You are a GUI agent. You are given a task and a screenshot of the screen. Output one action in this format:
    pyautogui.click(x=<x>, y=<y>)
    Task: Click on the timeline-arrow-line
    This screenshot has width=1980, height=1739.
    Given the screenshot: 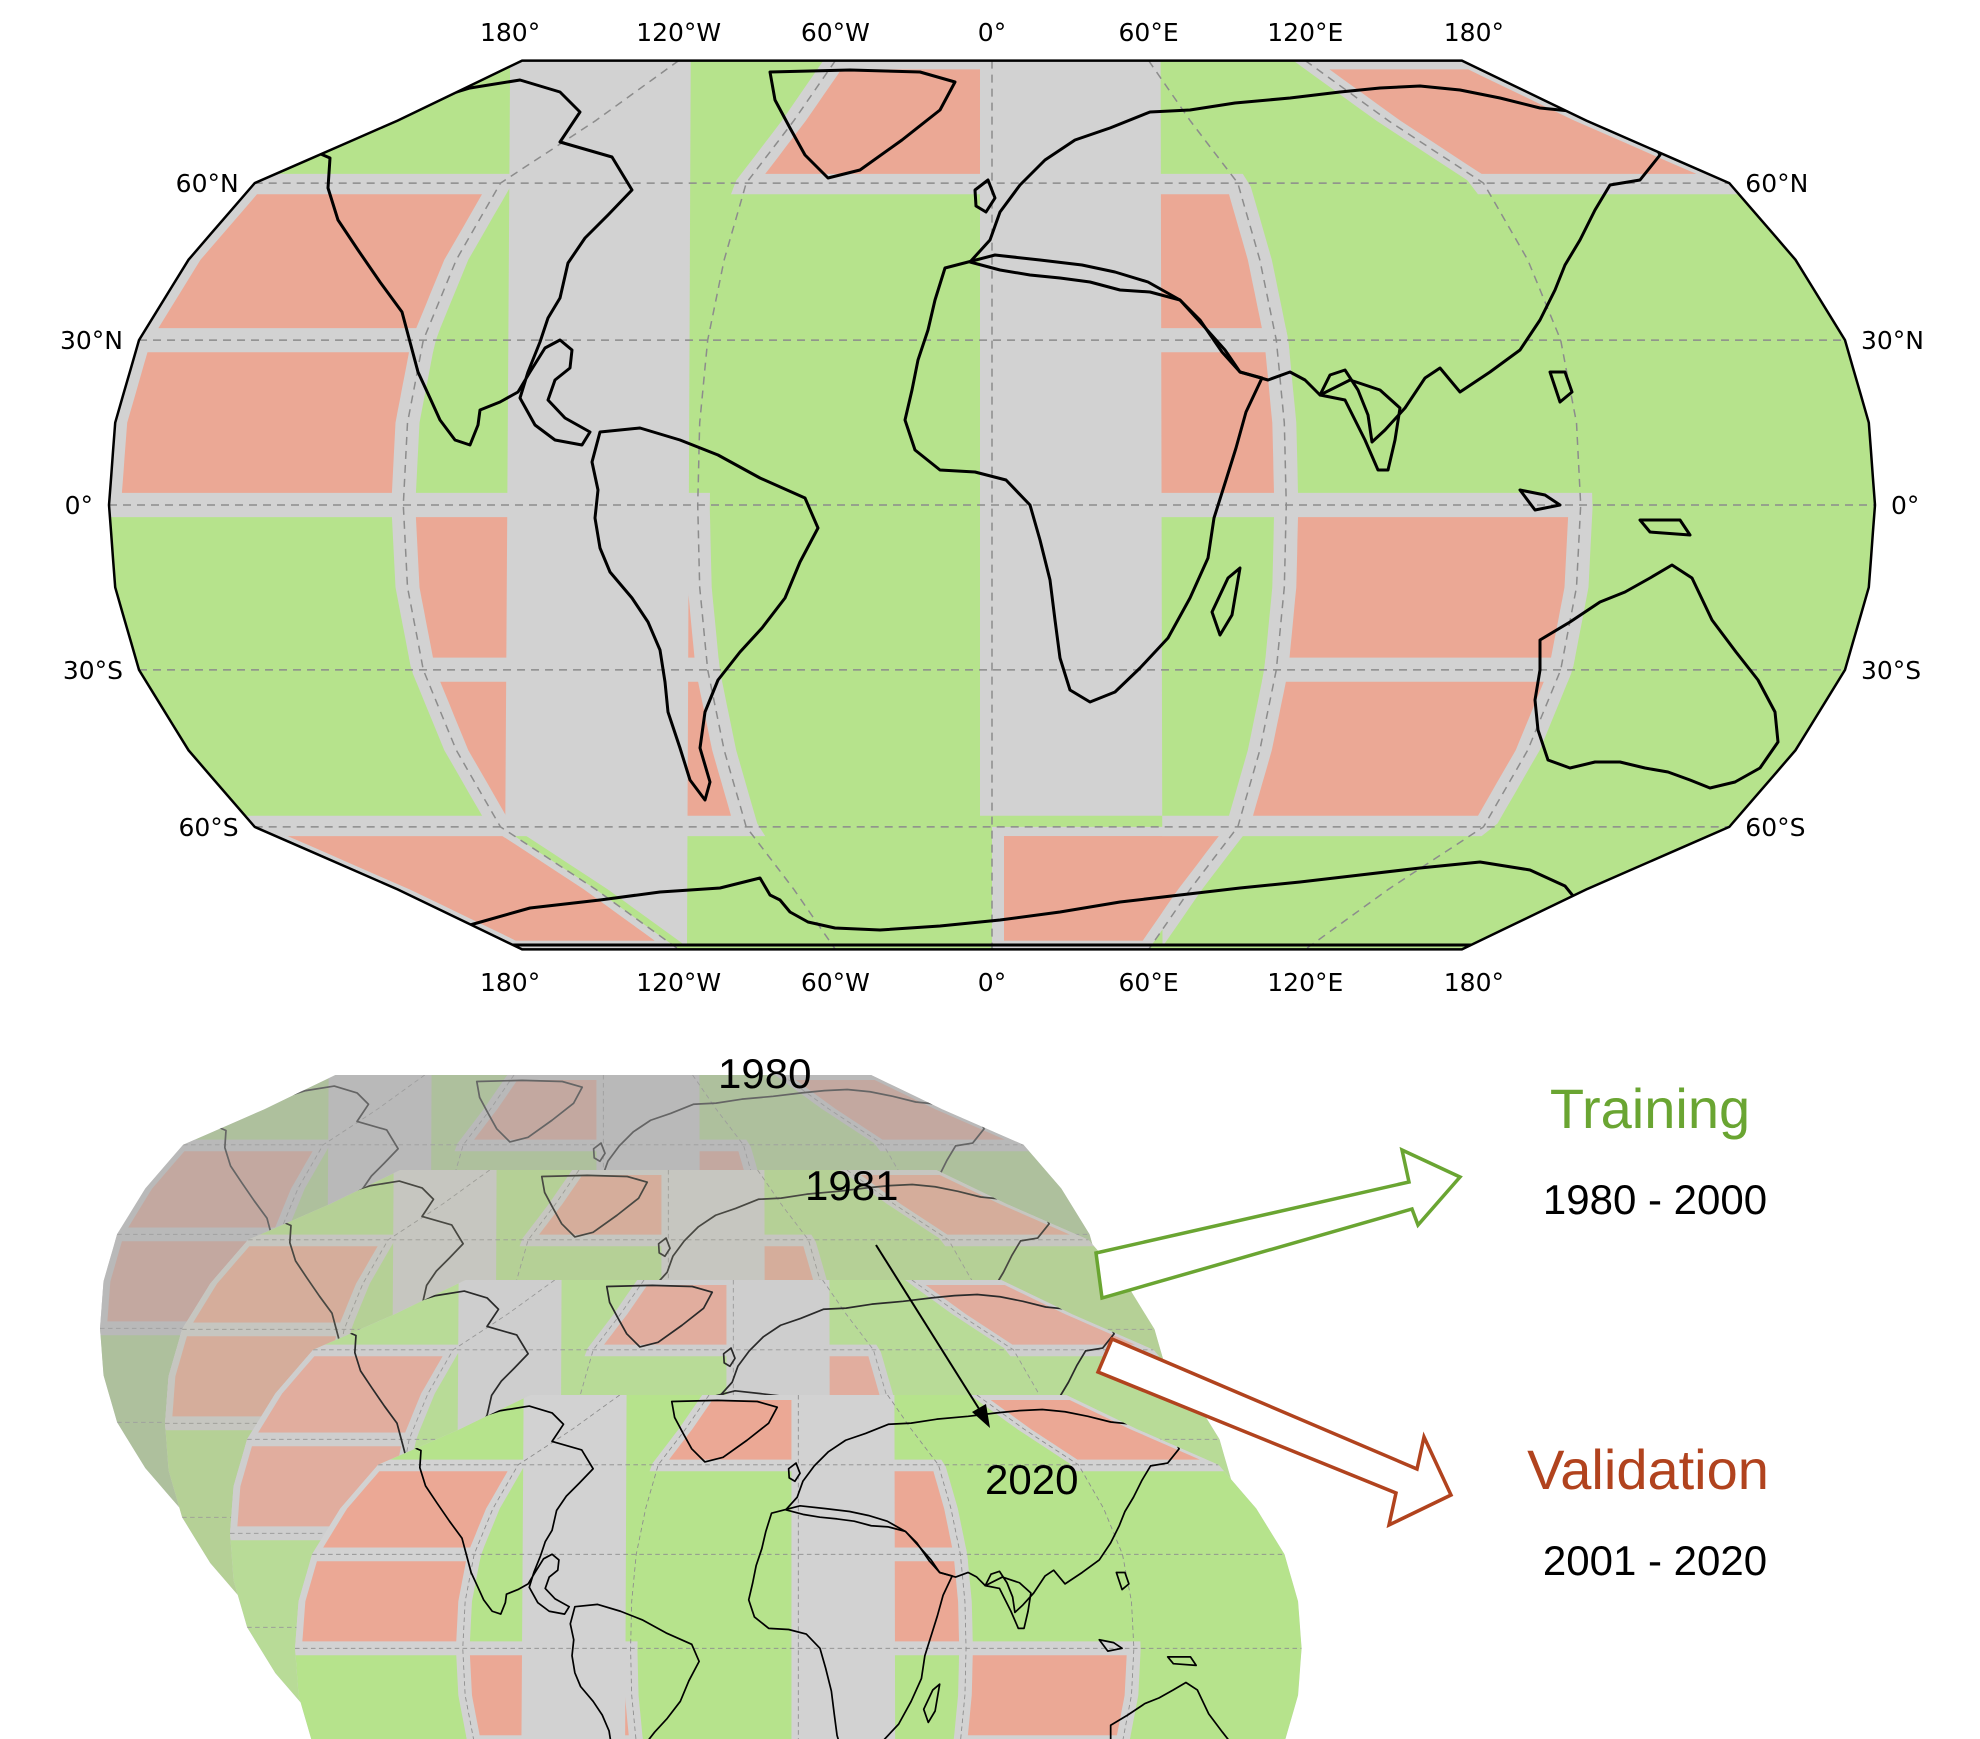 What is the action you would take?
    pyautogui.click(x=928, y=1328)
    